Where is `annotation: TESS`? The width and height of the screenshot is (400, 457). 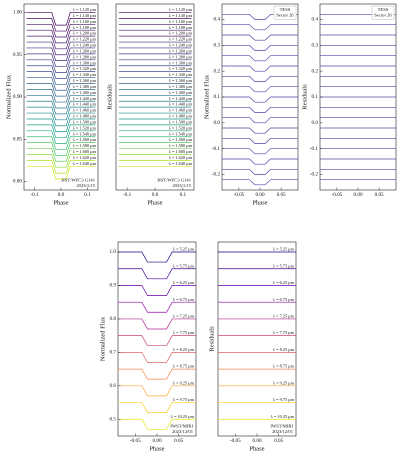 annotation: TESS is located at coordinates (285, 9).